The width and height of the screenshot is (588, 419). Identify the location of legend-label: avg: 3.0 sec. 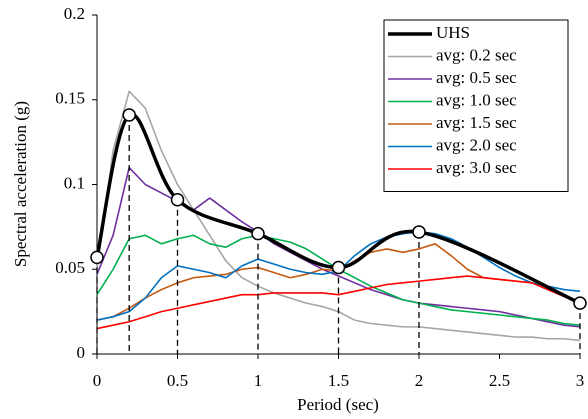
(476, 167).